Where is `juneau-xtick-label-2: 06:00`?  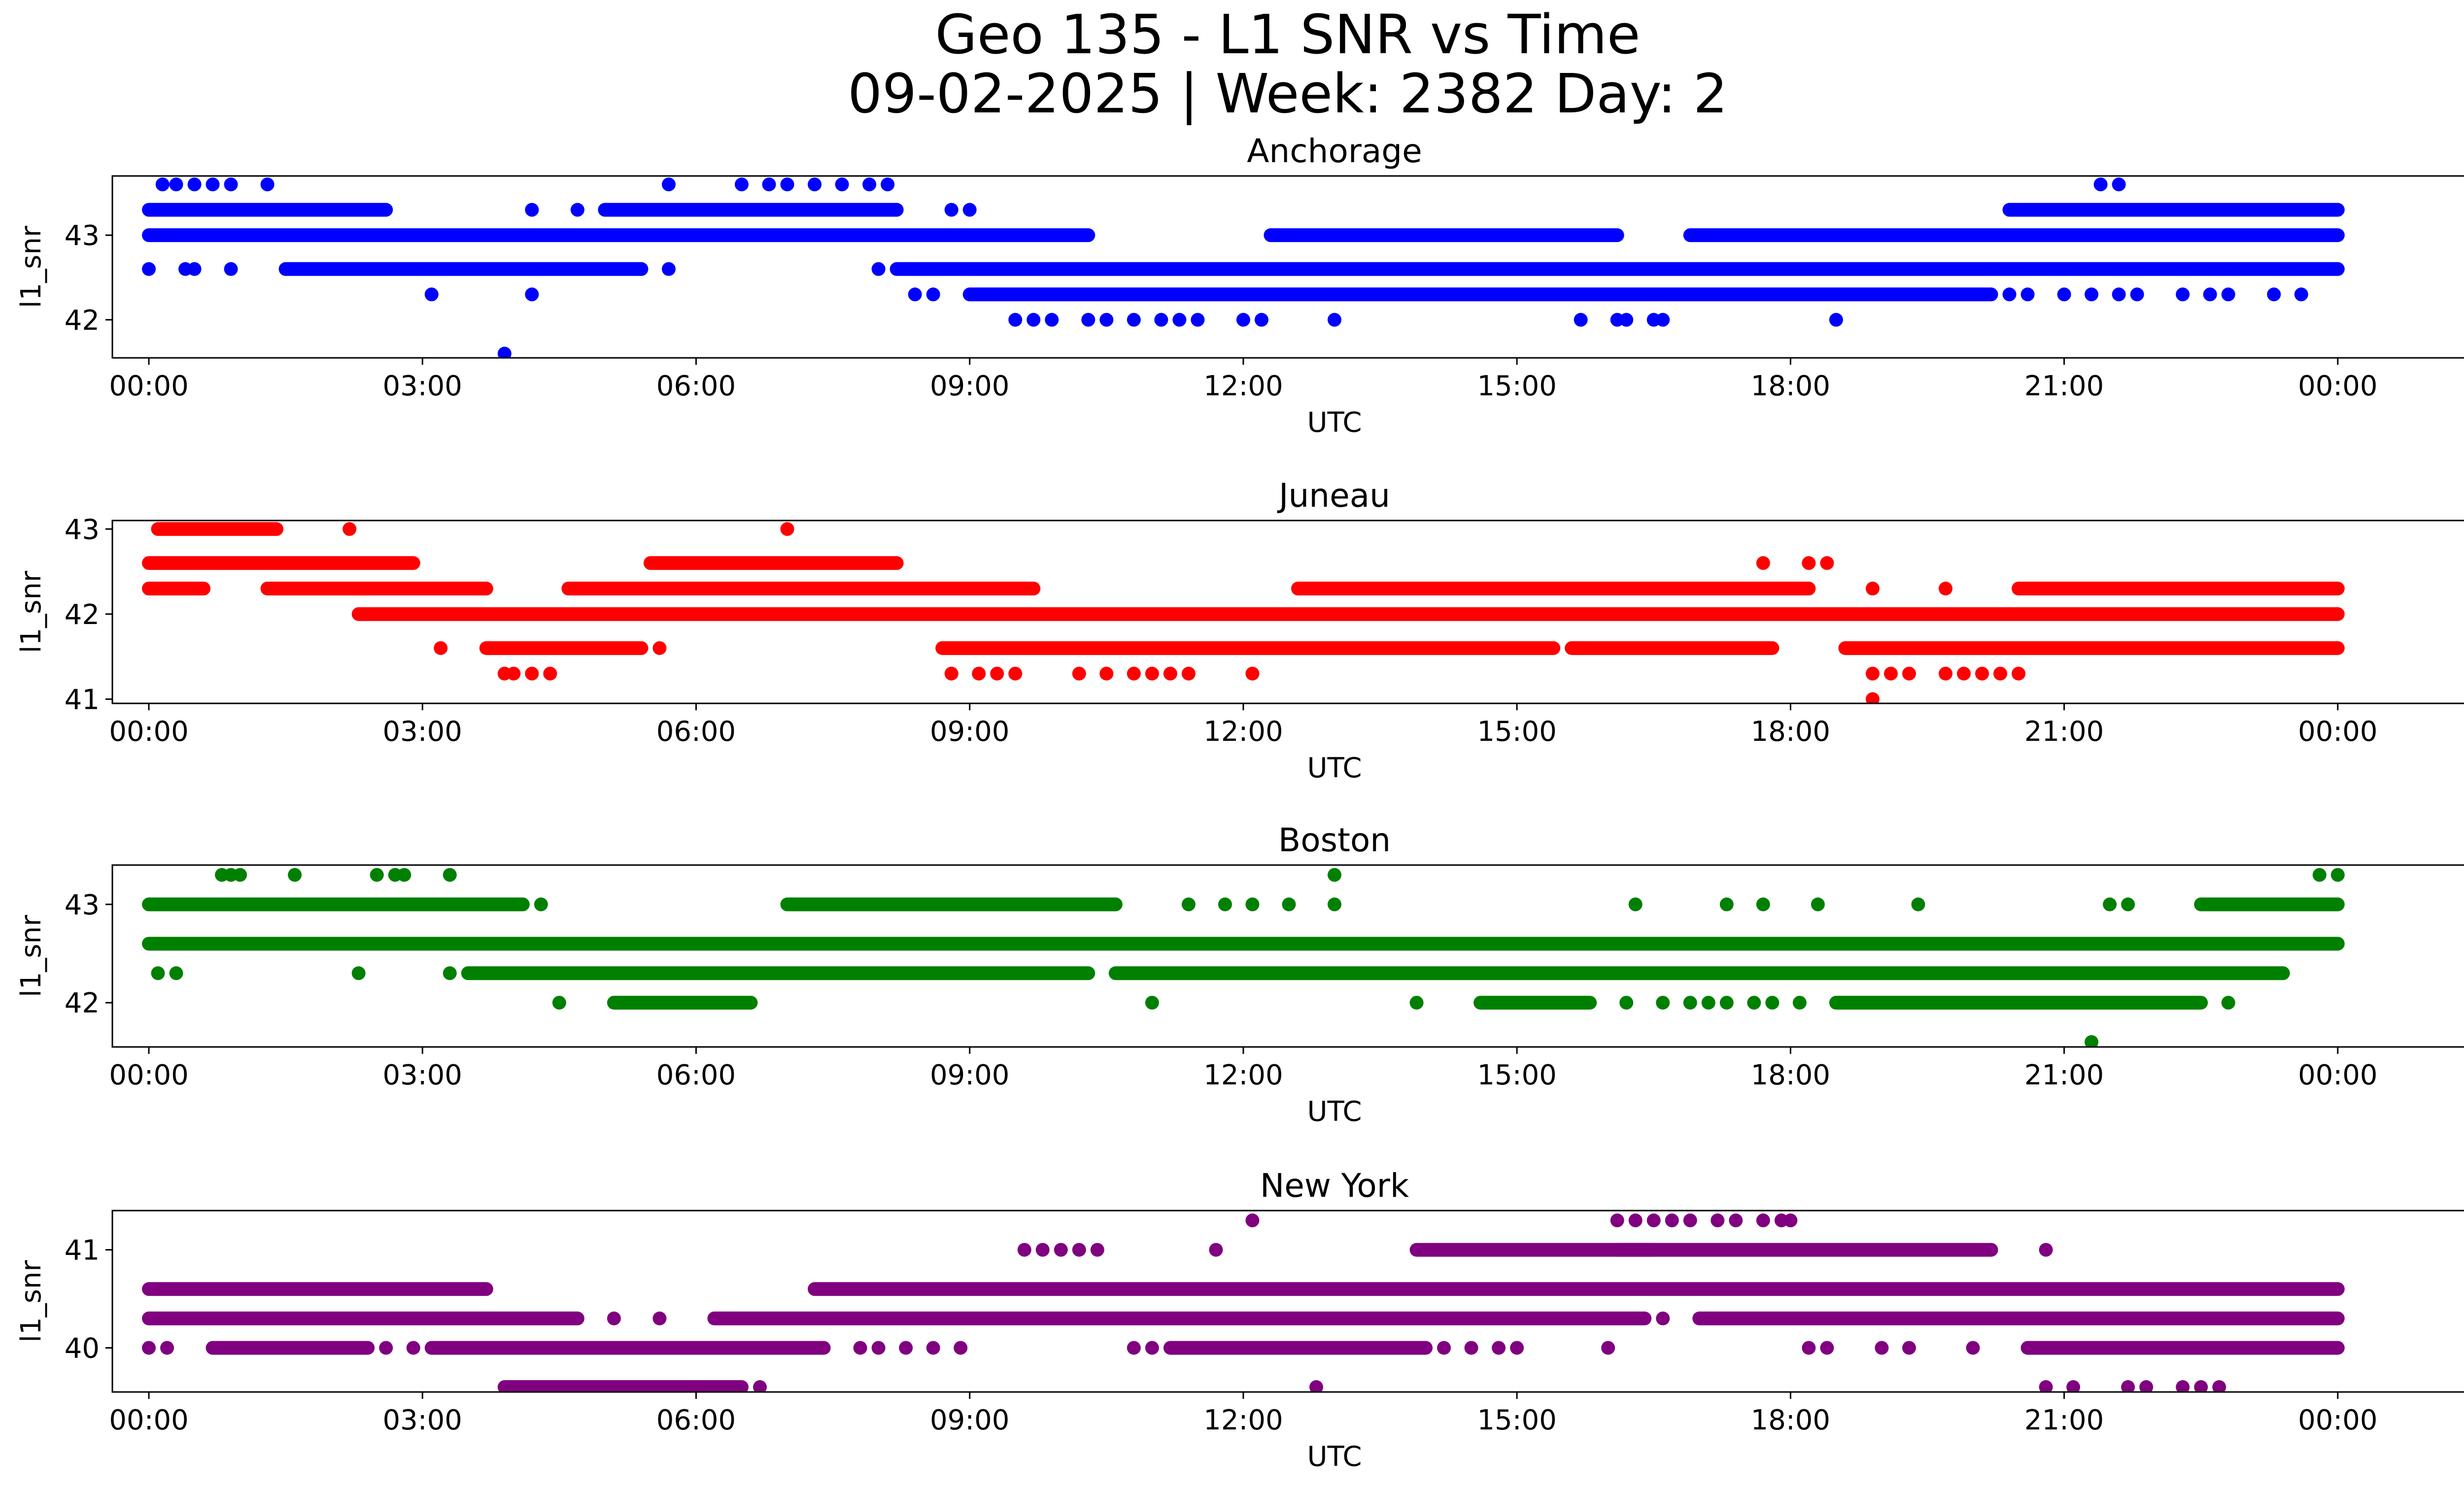 juneau-xtick-label-2: 06:00 is located at coordinates (696, 732).